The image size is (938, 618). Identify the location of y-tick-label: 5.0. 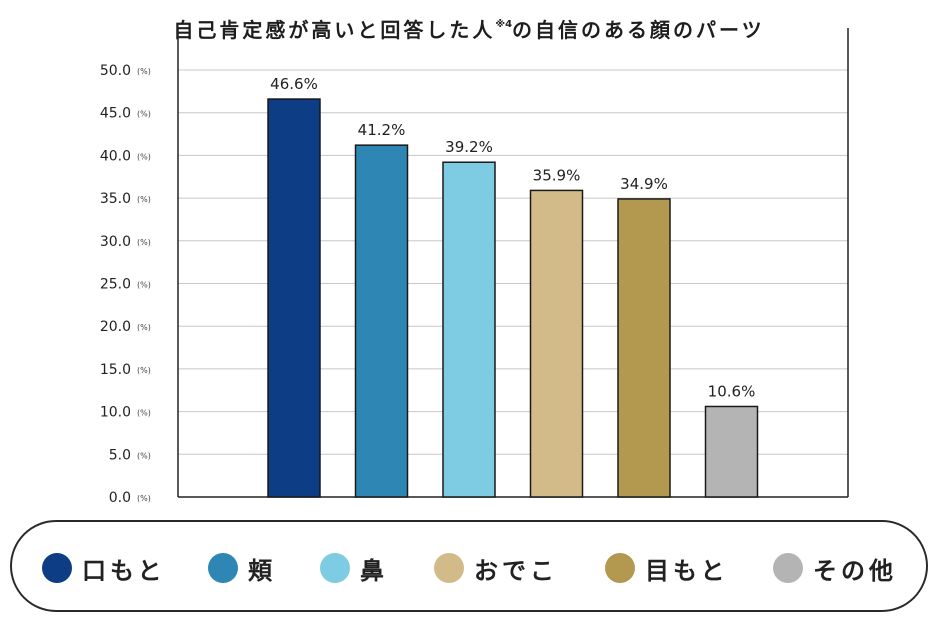
(120, 455).